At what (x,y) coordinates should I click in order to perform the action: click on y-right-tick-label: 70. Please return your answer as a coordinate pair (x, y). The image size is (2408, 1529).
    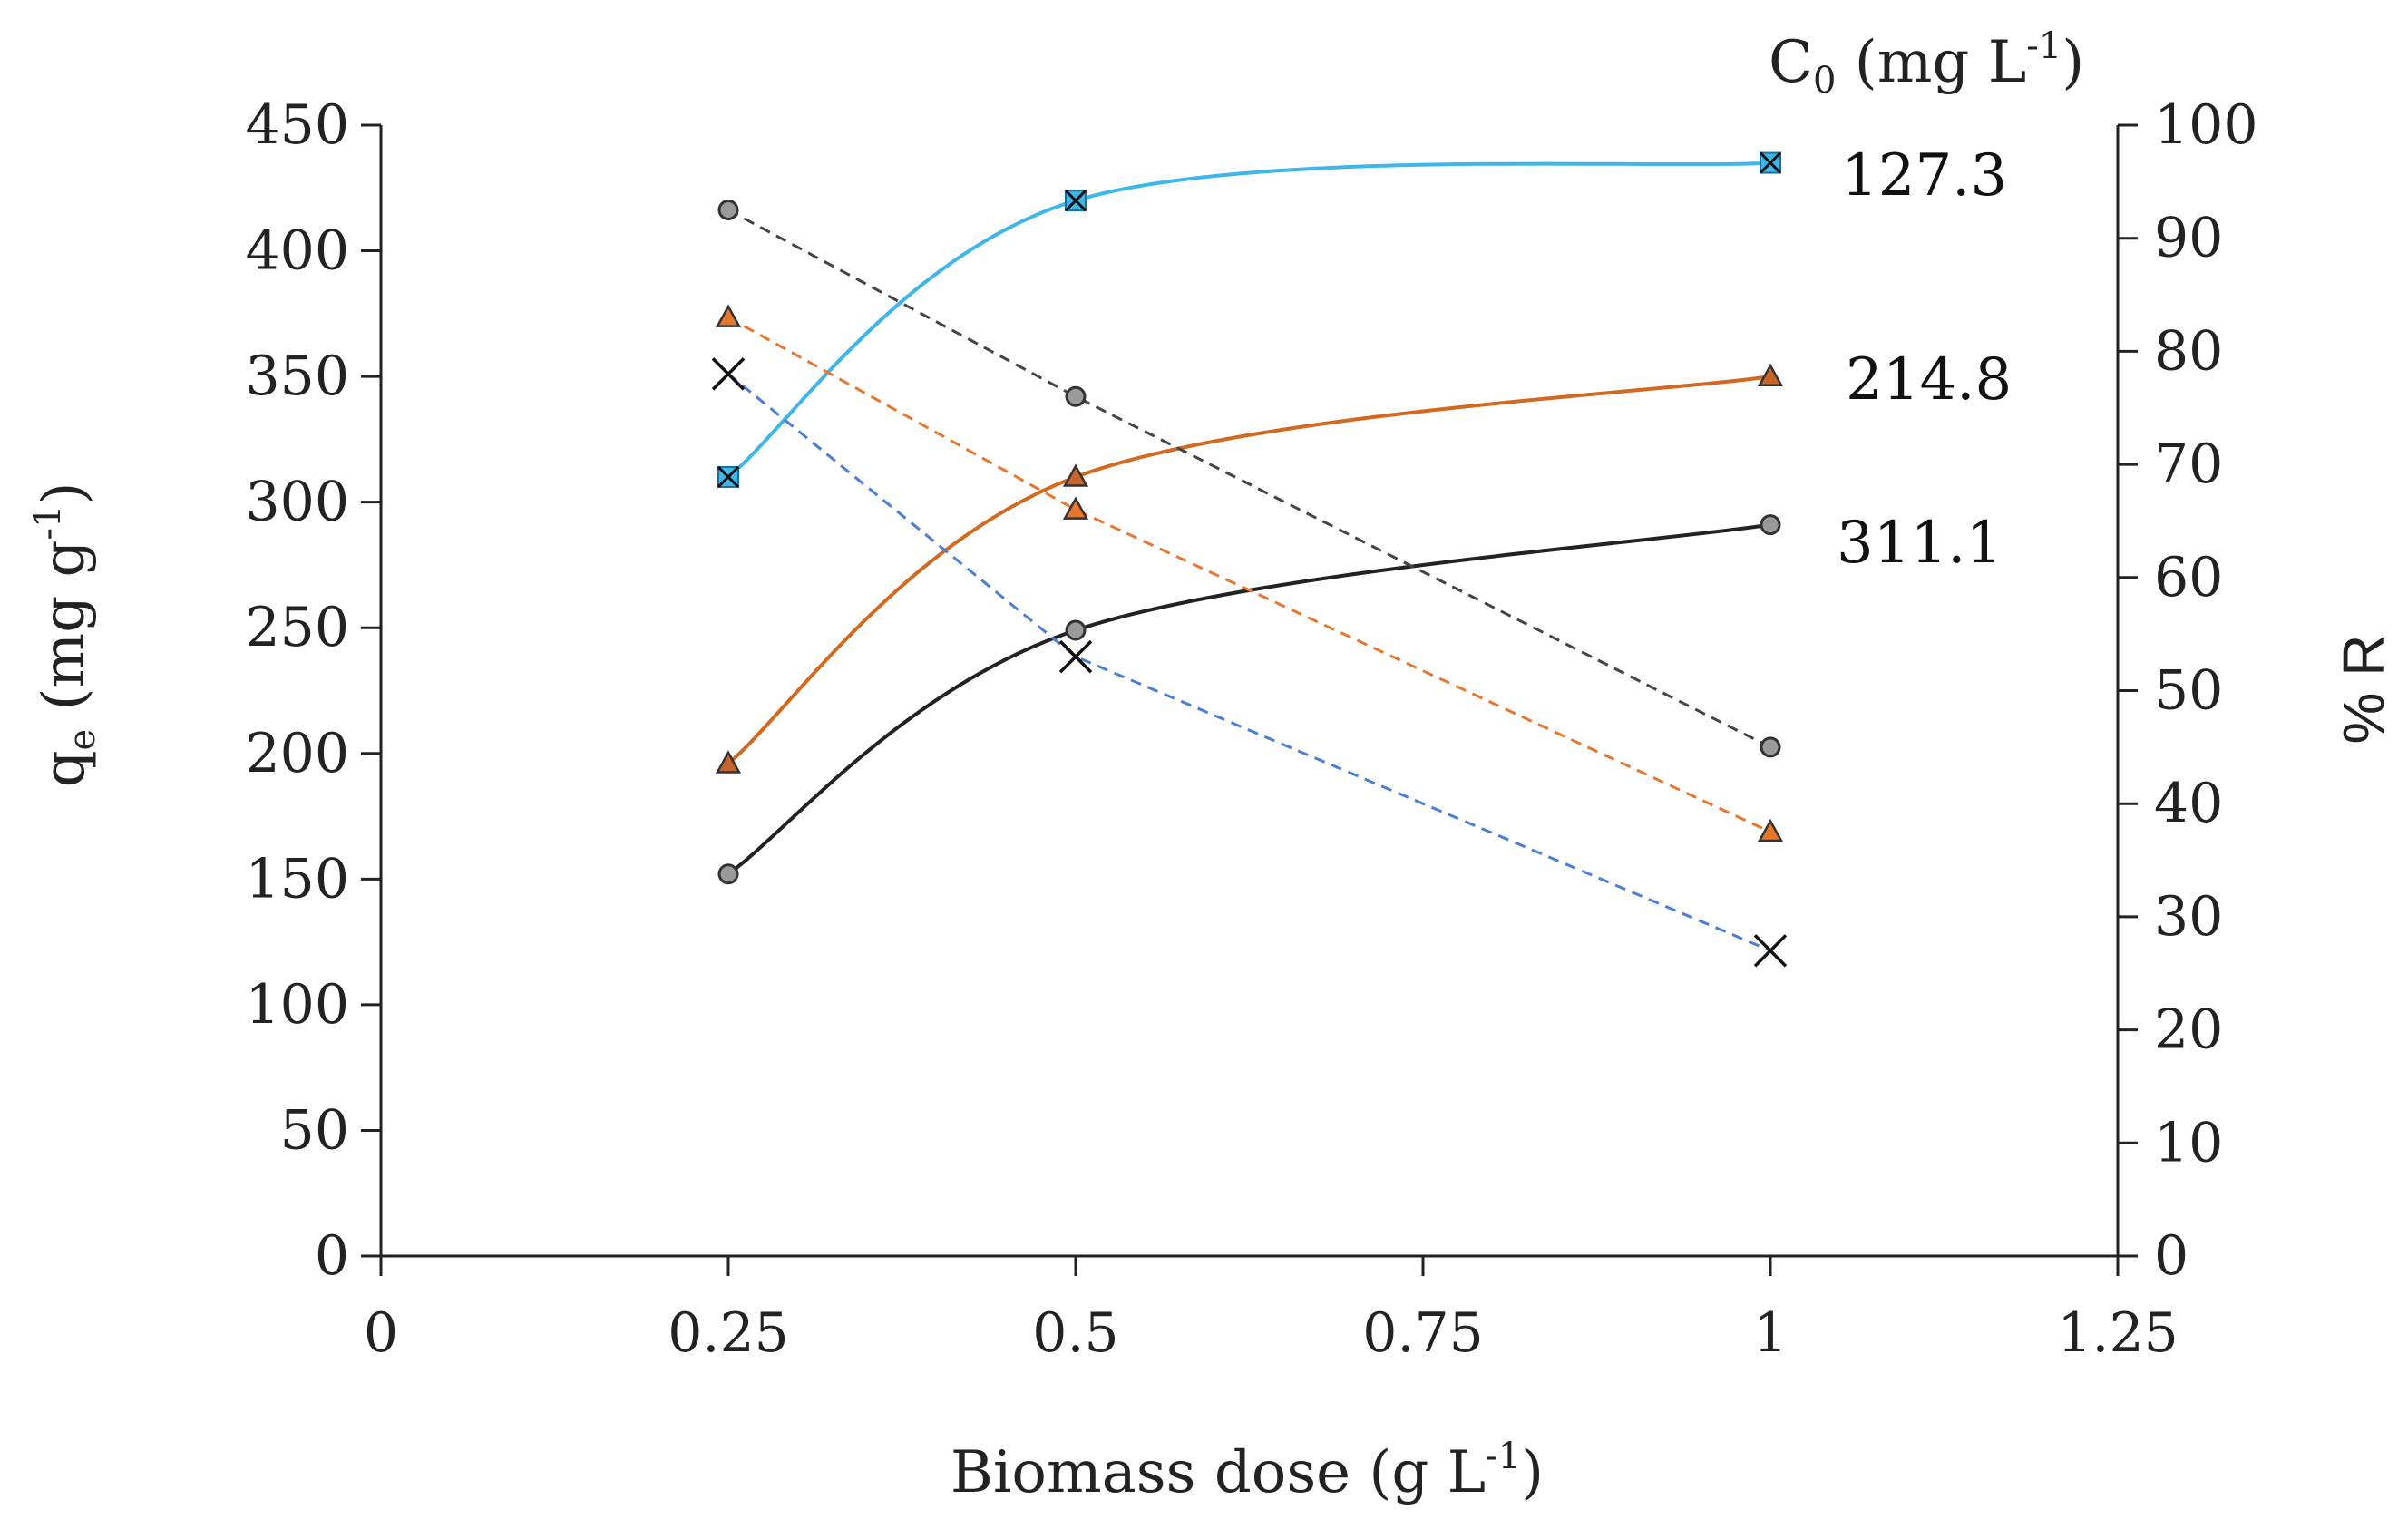
    Looking at the image, I should click on (2188, 465).